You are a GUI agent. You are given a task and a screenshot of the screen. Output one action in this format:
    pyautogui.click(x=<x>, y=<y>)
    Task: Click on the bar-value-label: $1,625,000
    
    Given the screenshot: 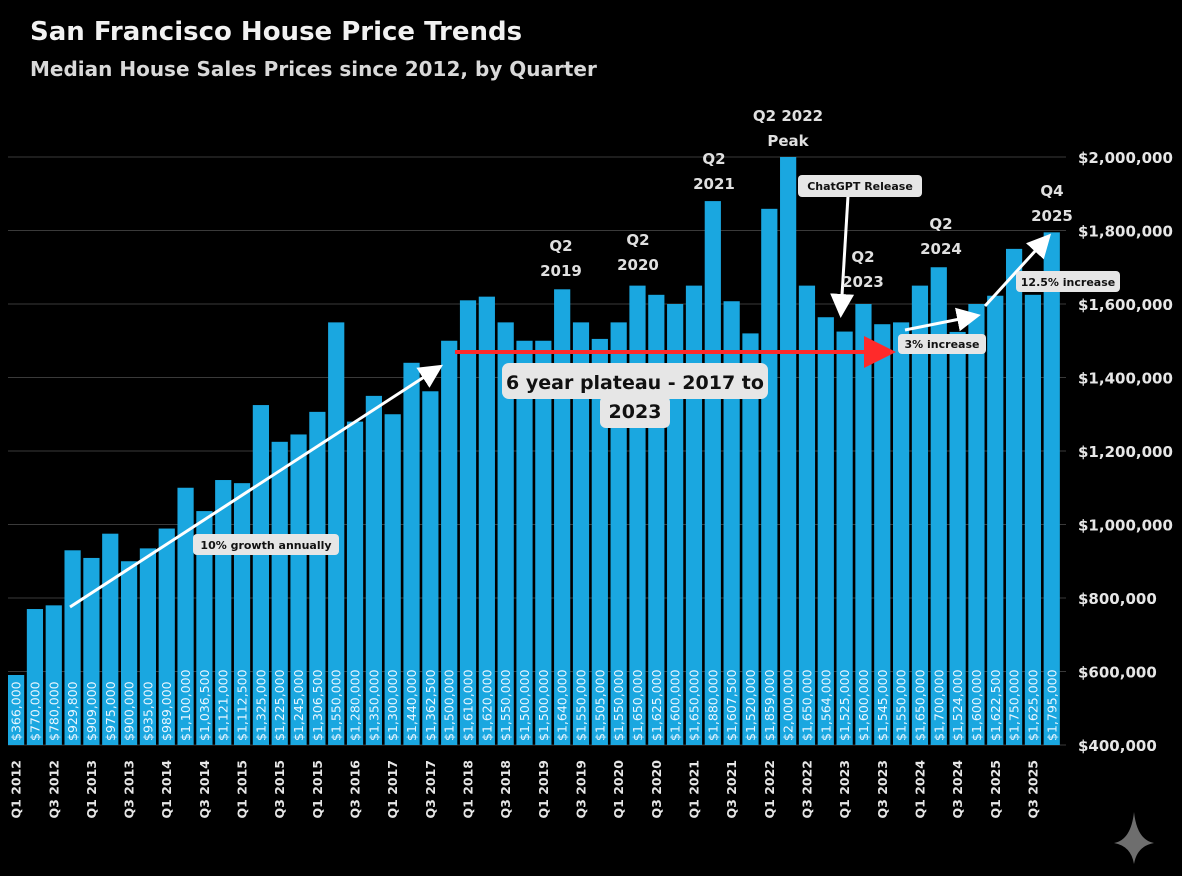 What is the action you would take?
    pyautogui.click(x=656, y=705)
    